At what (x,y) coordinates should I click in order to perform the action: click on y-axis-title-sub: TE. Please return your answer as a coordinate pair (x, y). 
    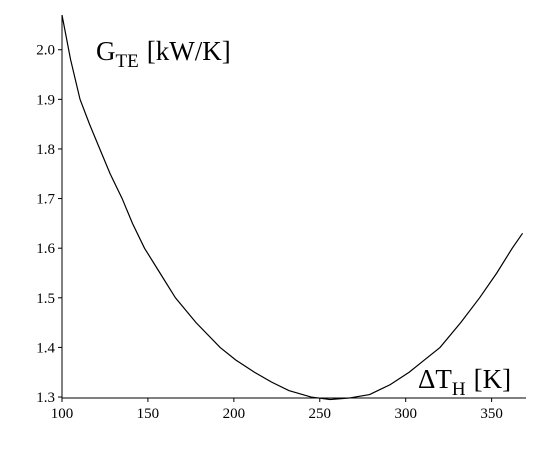
    Looking at the image, I should click on (127, 61).